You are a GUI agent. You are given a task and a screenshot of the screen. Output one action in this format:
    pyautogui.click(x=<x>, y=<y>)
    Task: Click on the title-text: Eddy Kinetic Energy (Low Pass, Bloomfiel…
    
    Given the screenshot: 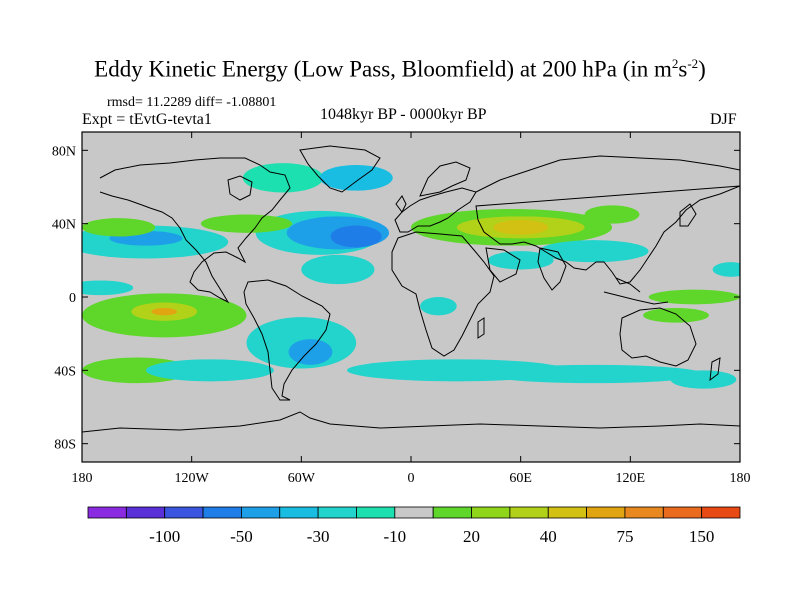 What is the action you would take?
    pyautogui.click(x=383, y=69)
    